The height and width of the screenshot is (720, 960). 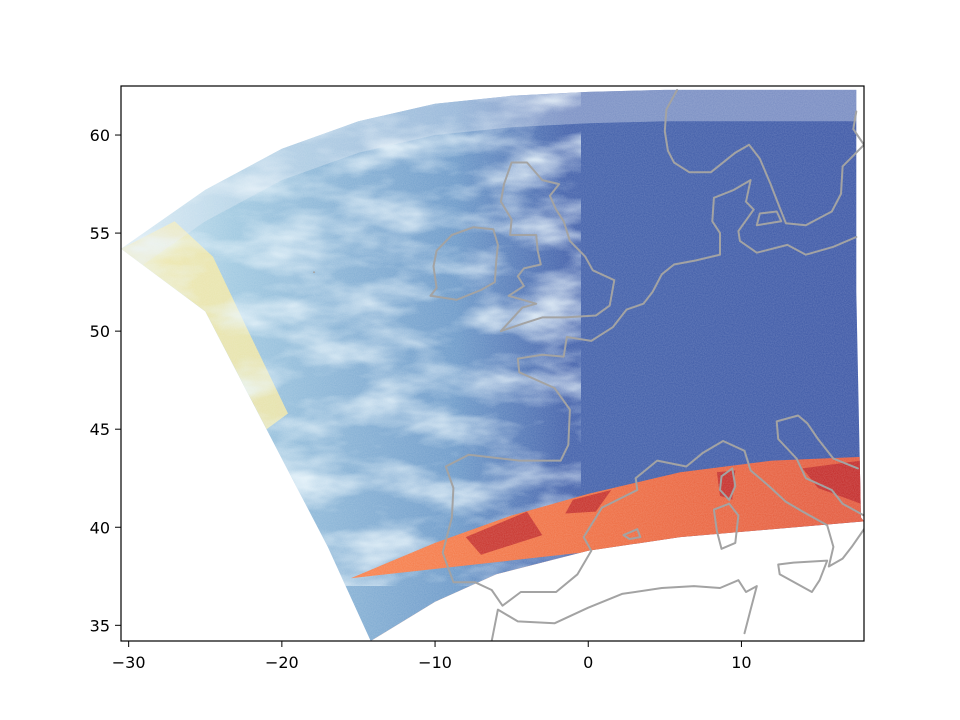 I want to click on y-axis: 35 40 45 50 55 60, so click(x=105, y=380).